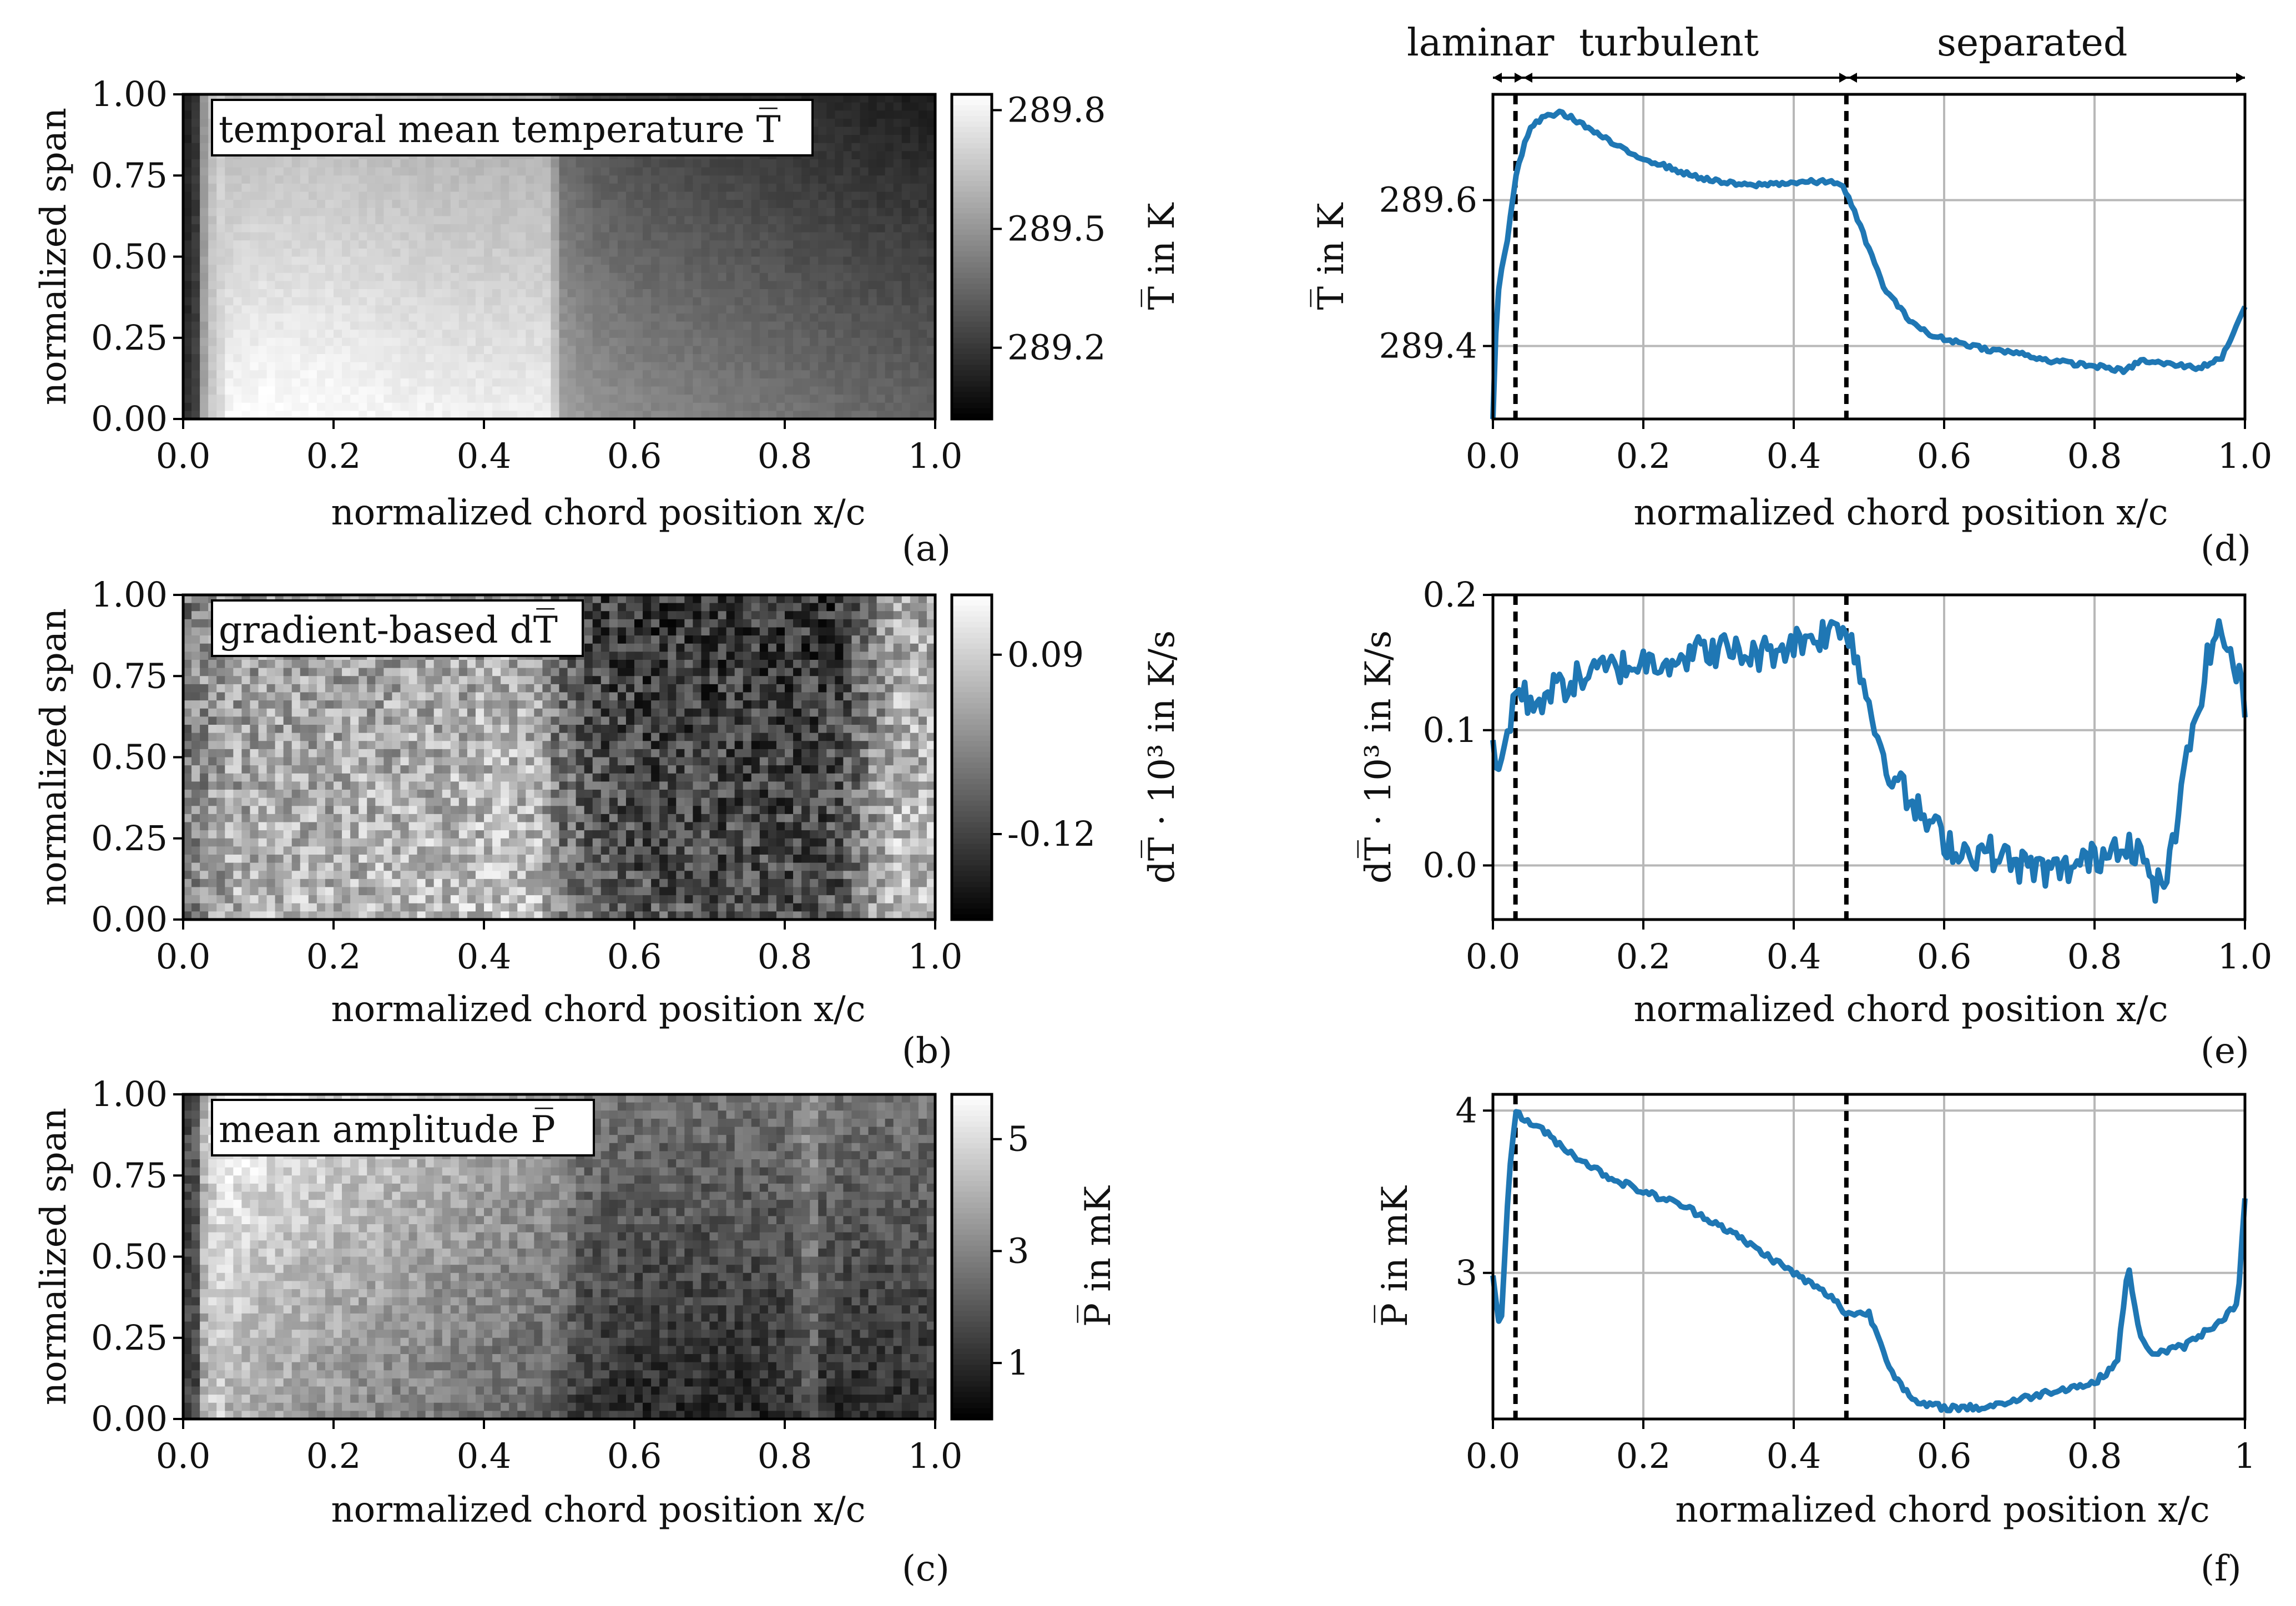 This screenshot has width=2296, height=1606. Describe the element at coordinates (1161, 256) in the screenshot. I see `colorbar-a-label: T̅ in K` at that location.